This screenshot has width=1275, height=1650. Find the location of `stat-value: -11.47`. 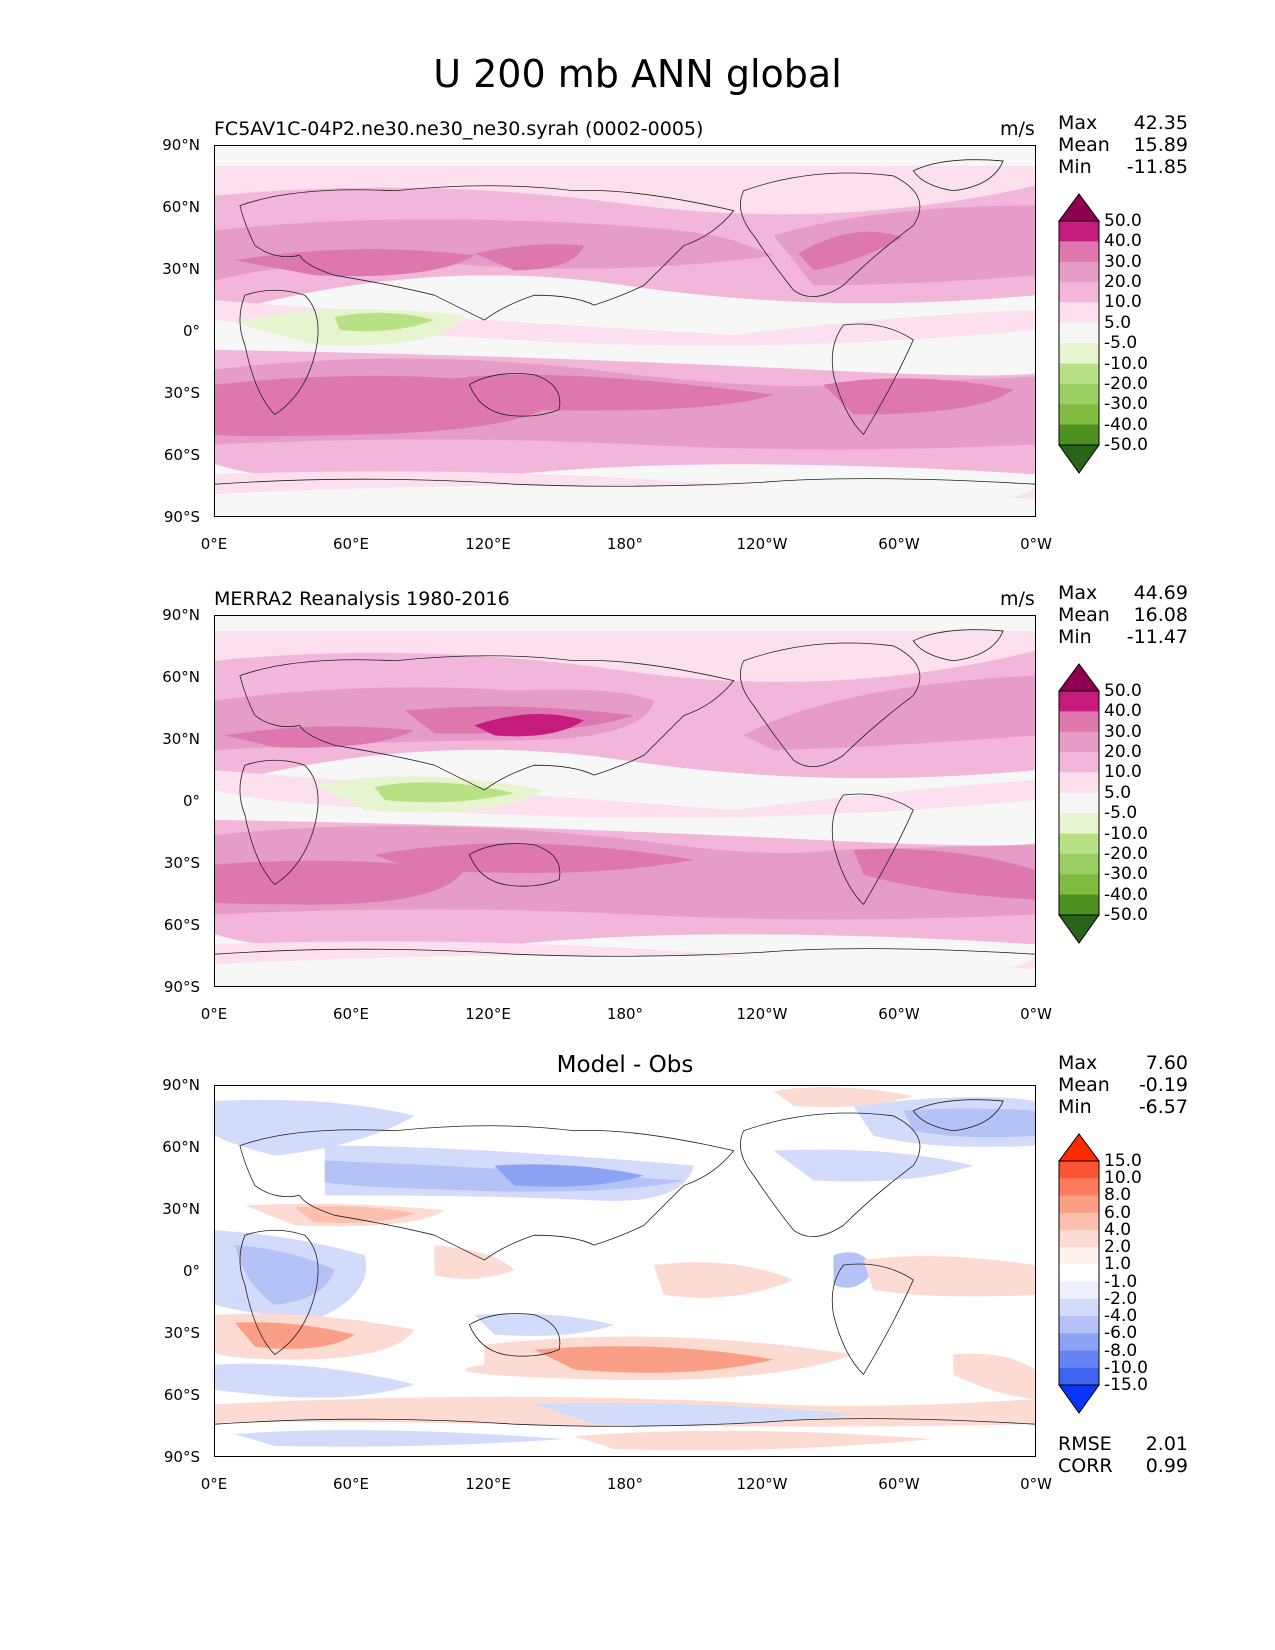

stat-value: -11.47 is located at coordinates (1157, 637).